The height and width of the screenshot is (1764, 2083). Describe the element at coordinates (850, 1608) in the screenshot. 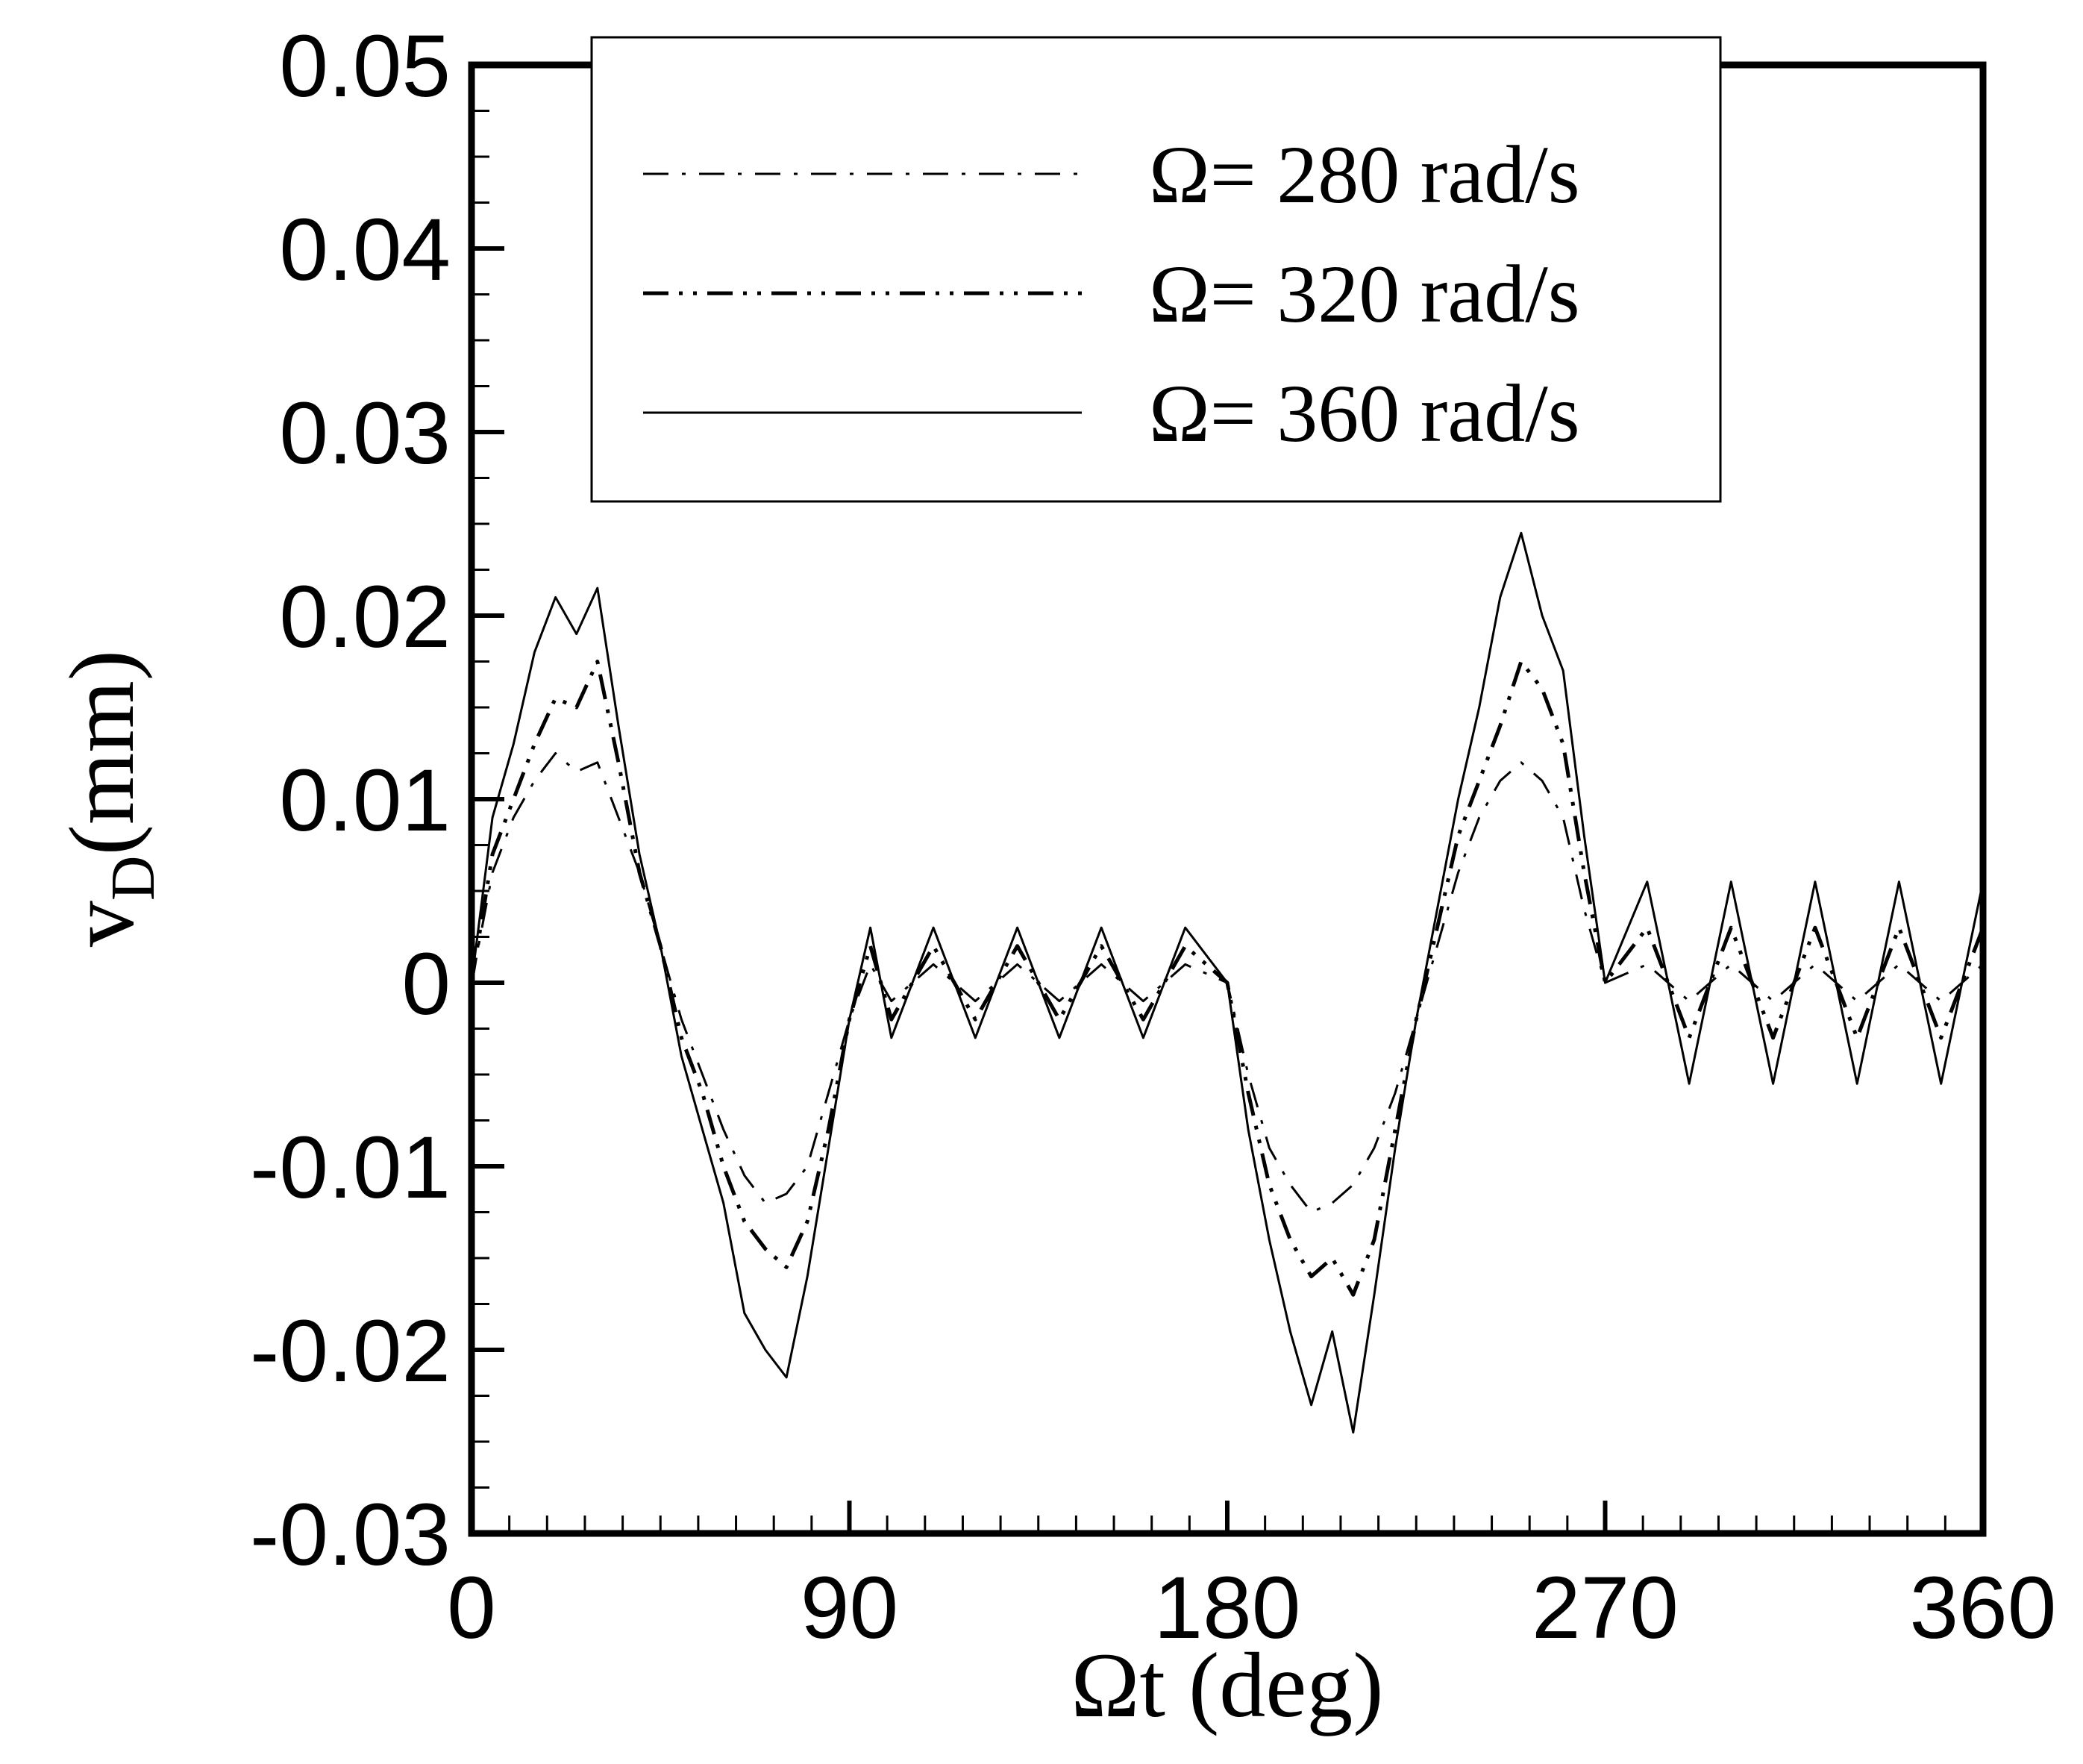

I see `x-tick-label: 90` at that location.